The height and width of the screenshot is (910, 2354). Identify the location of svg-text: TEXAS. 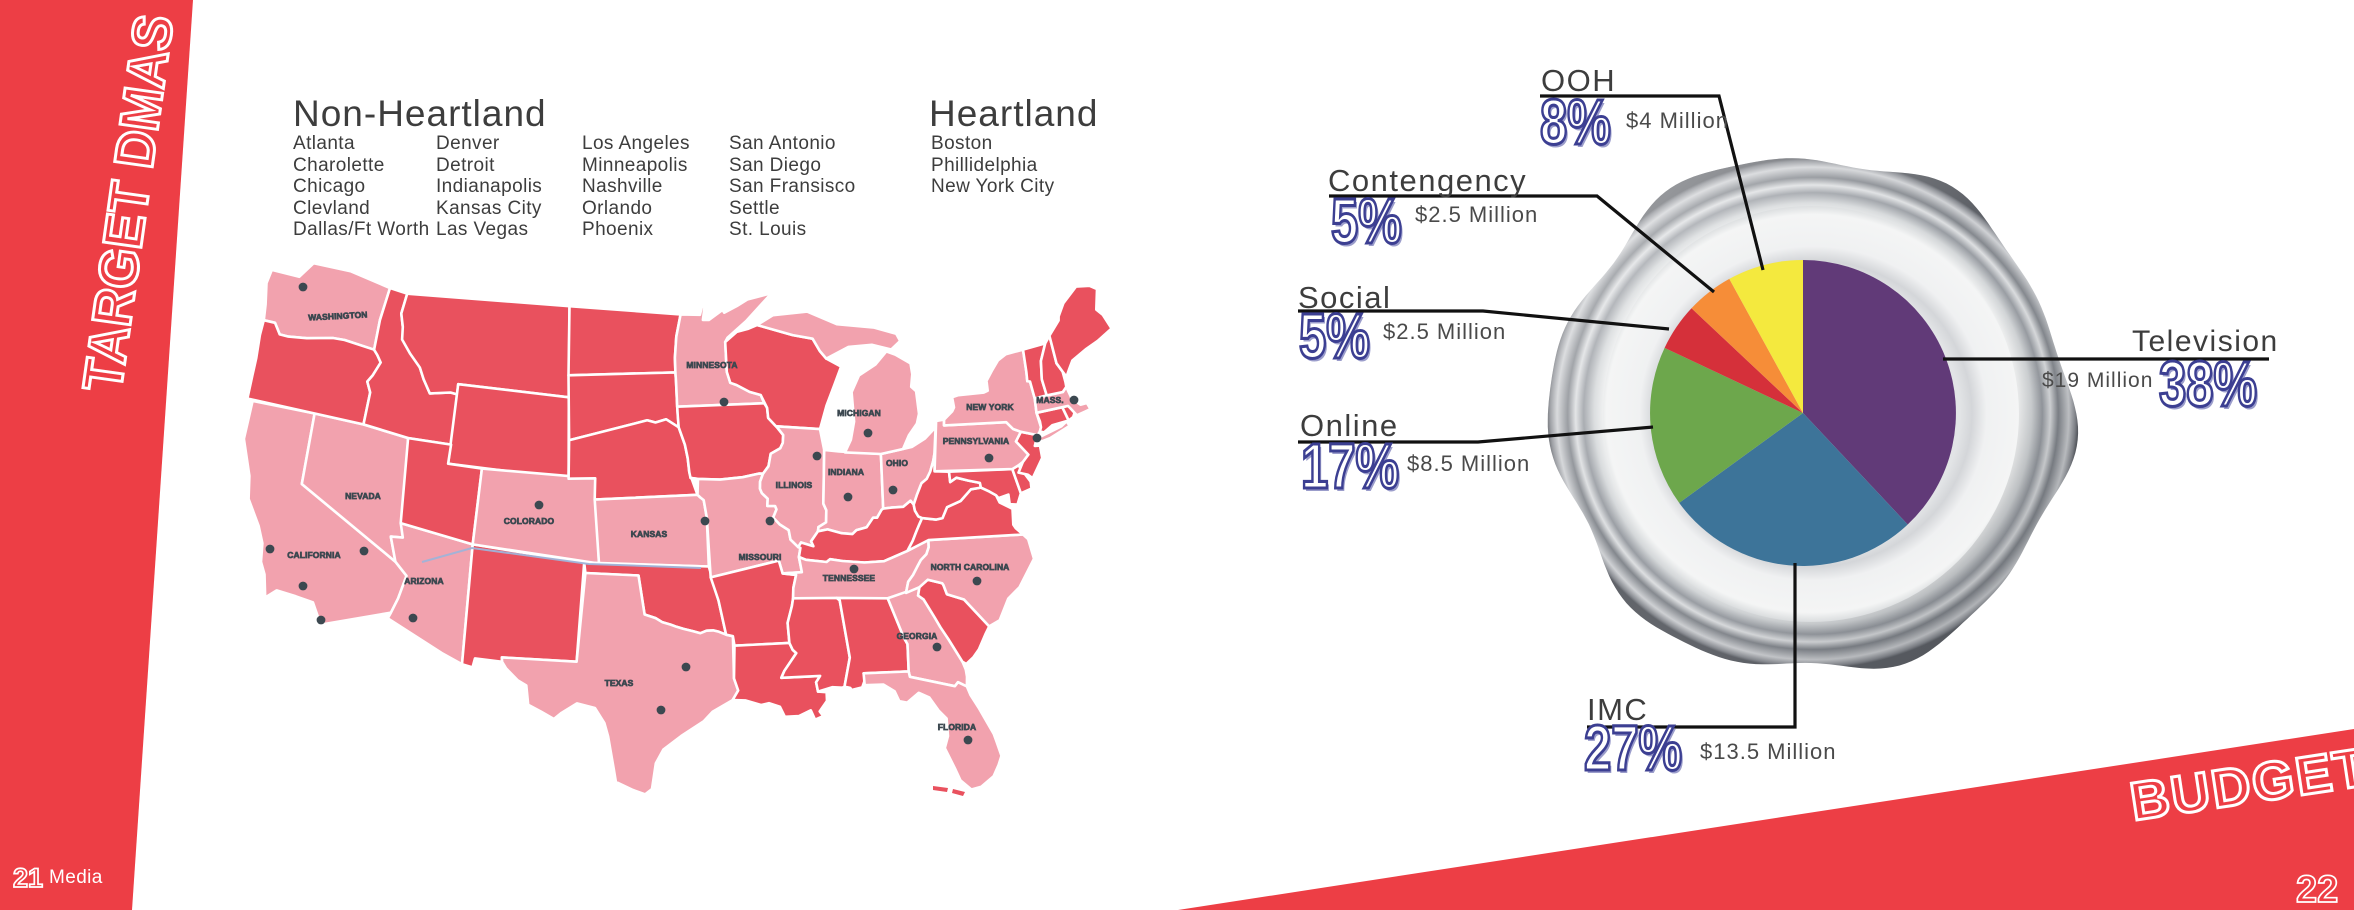
(619, 683).